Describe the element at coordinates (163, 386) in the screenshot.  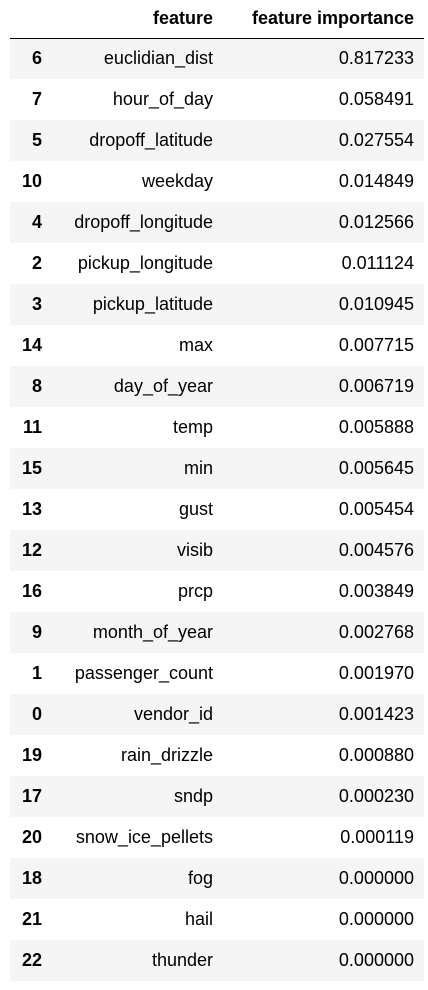
I see `feature-cell: day_of_year` at that location.